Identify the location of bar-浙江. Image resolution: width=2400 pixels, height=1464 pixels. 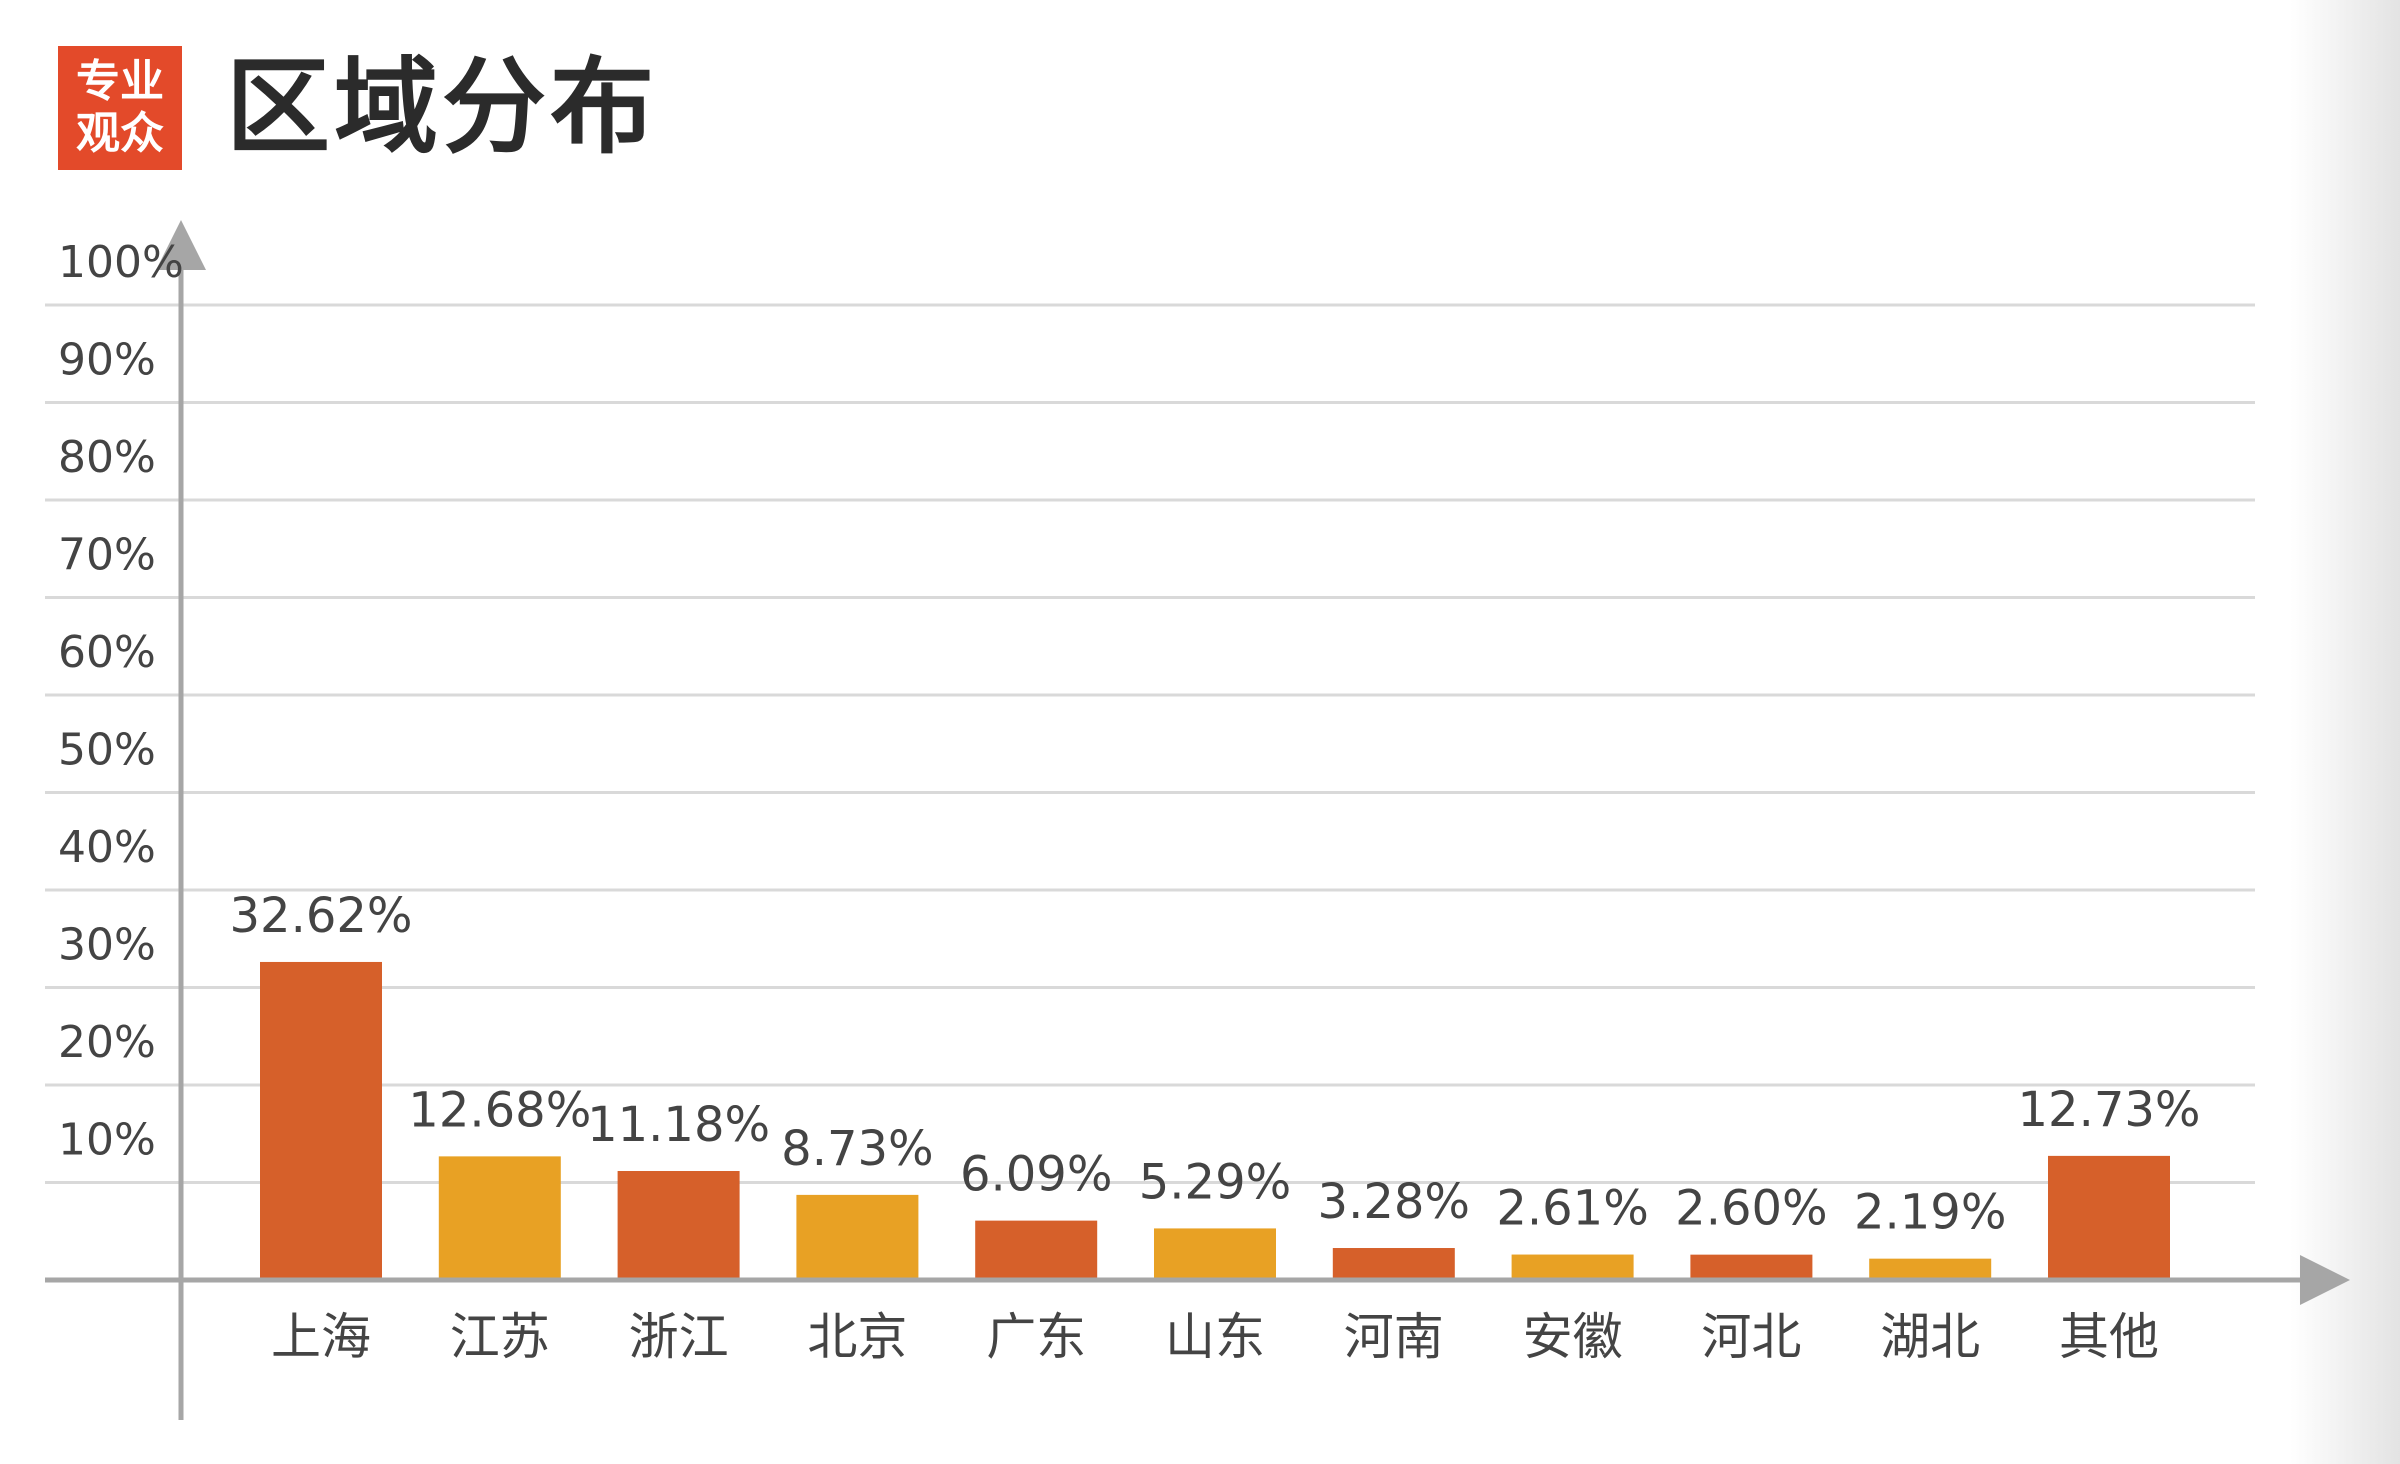
(678, 1225).